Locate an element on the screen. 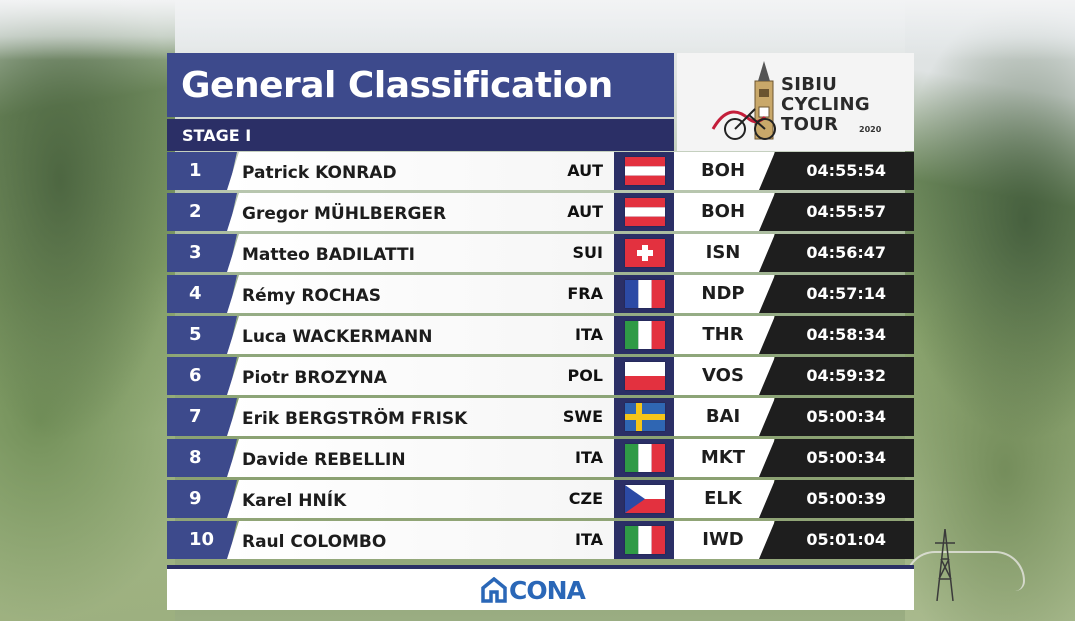 This screenshot has width=1075, height=621. rider-cell: Davide REBELLIN ITA is located at coordinates (420, 458).